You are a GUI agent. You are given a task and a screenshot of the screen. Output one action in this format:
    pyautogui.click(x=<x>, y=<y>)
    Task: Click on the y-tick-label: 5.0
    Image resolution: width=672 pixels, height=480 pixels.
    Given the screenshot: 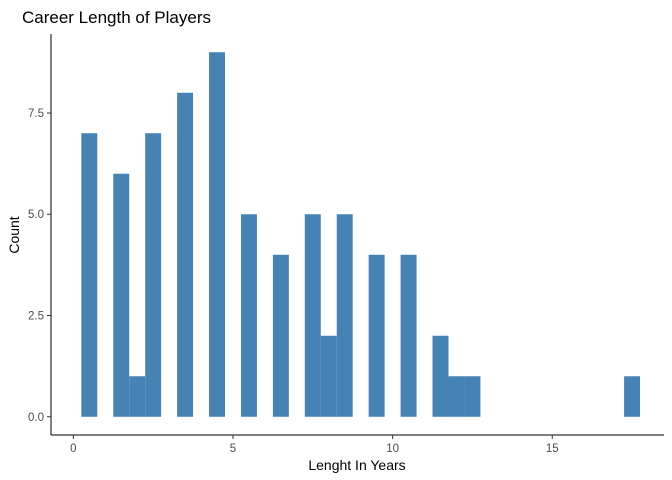 What is the action you would take?
    pyautogui.click(x=36, y=215)
    